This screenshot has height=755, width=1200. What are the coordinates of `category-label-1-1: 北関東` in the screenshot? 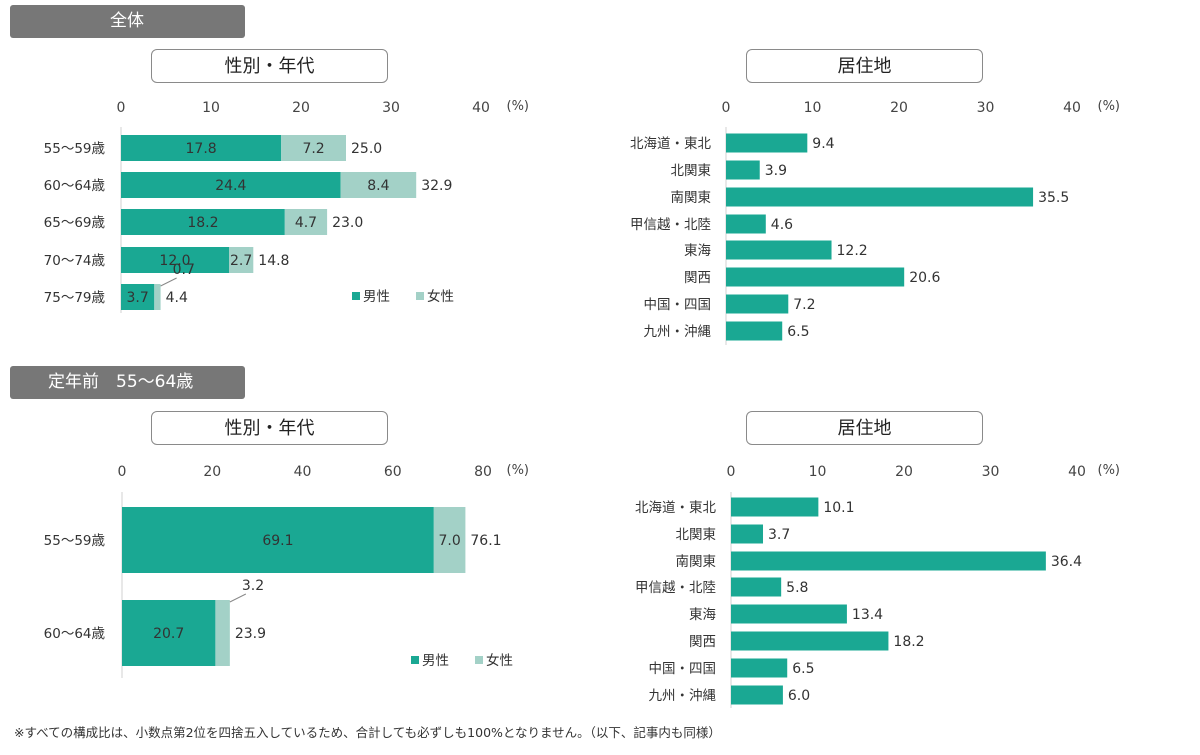 It's located at (691, 171).